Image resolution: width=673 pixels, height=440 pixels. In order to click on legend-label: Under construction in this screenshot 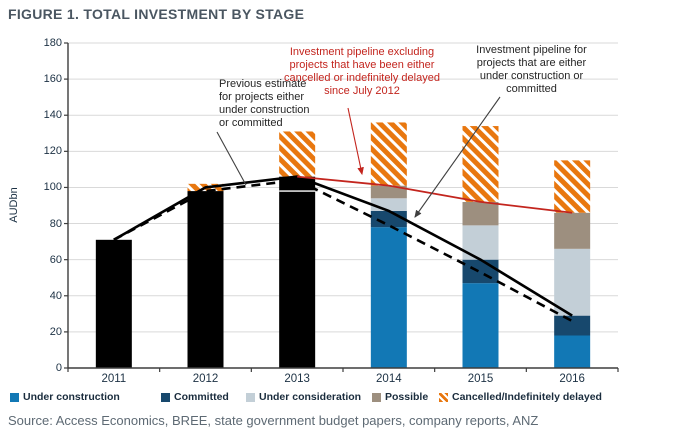, I will do `click(71, 397)`.